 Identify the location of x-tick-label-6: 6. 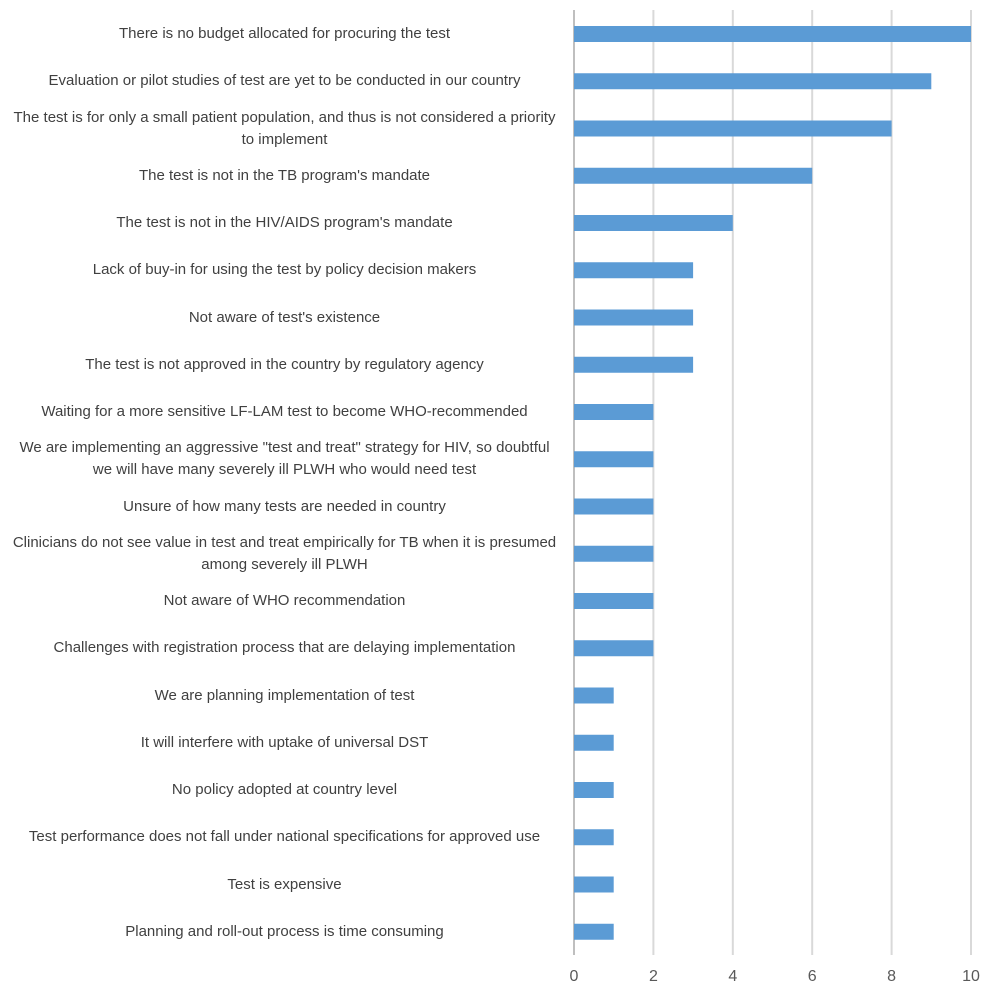
(812, 976).